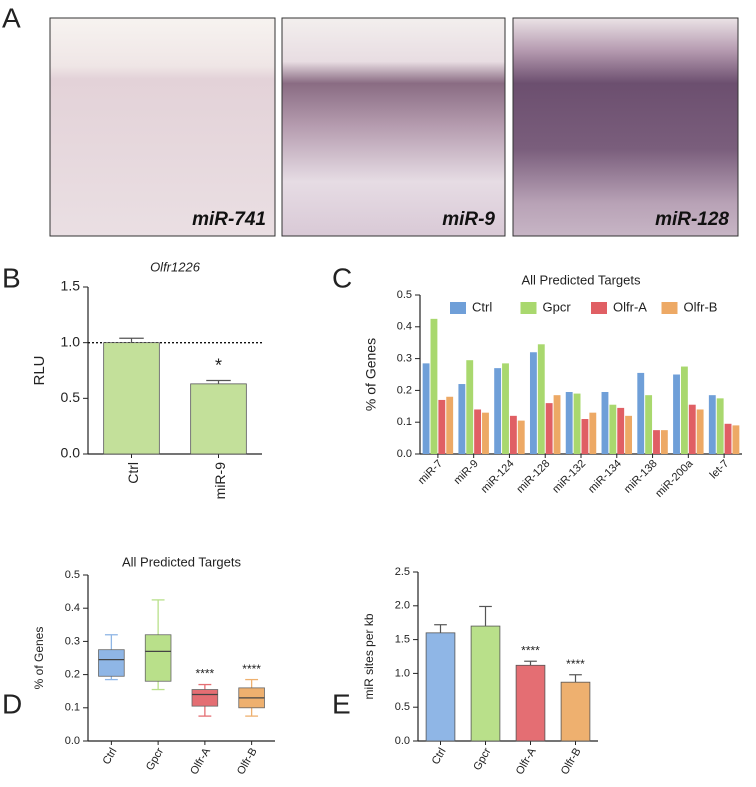 The width and height of the screenshot is (756, 787). Describe the element at coordinates (369, 656) in the screenshot. I see `y-axis-label: miR sites per kb` at that location.